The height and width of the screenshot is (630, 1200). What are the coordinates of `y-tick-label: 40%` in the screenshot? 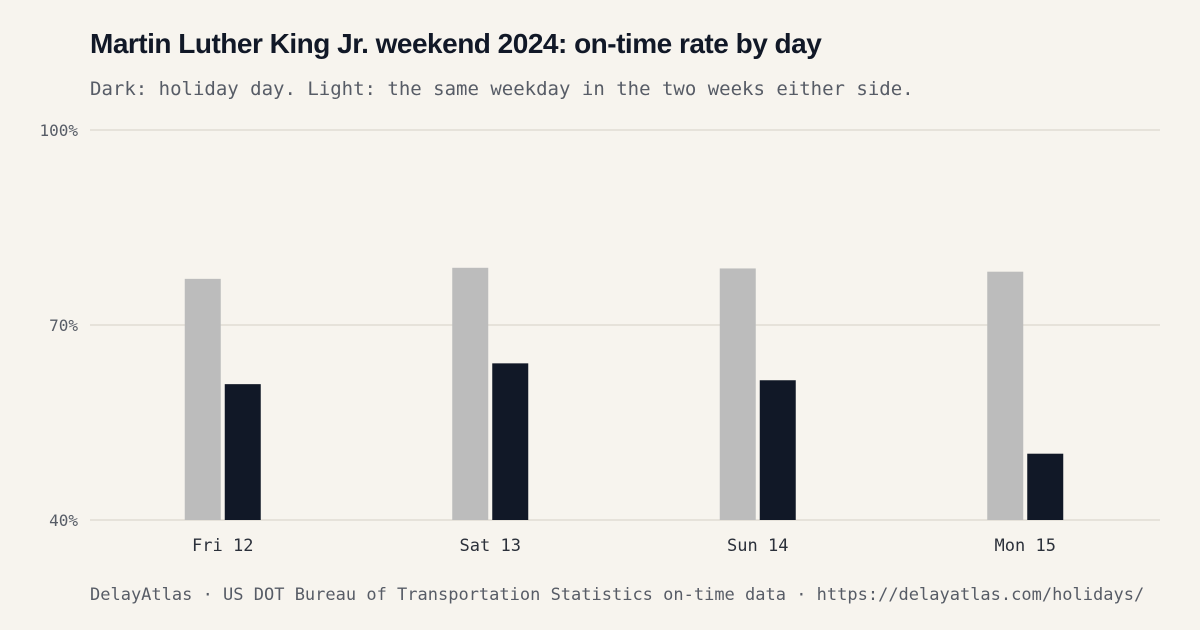 It's located at (63, 520).